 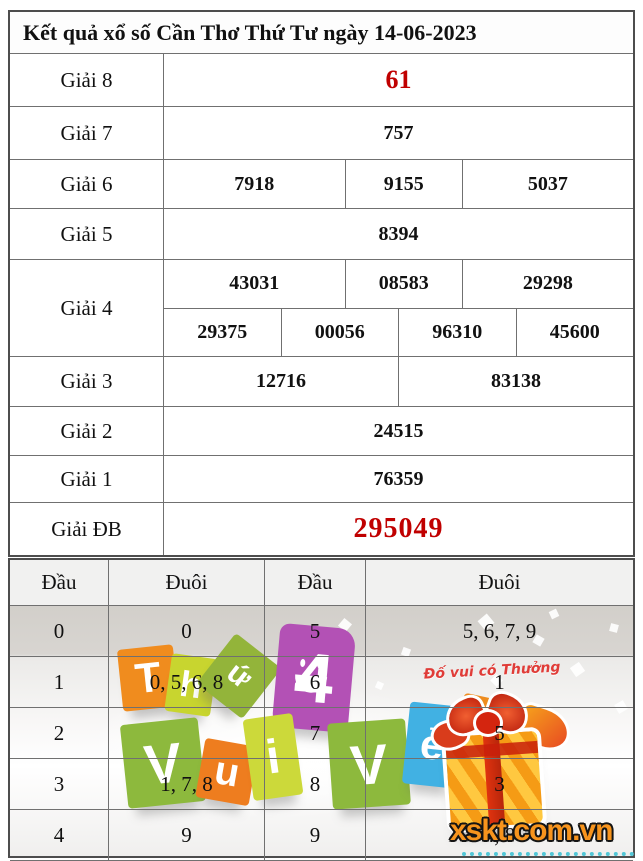 I want to click on dau-cell: 4, so click(x=59, y=834).